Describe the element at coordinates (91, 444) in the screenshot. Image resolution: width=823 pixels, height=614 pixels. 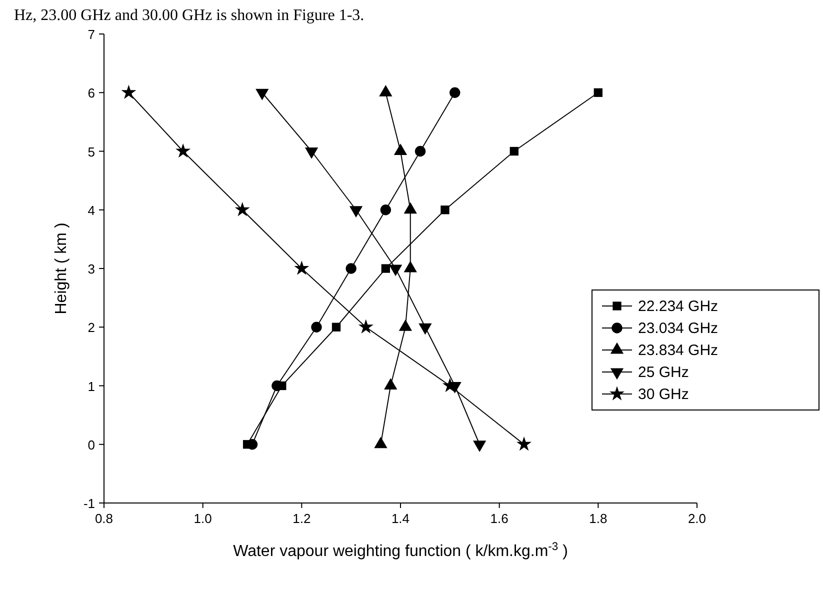
I see `y-tick-label: 0` at that location.